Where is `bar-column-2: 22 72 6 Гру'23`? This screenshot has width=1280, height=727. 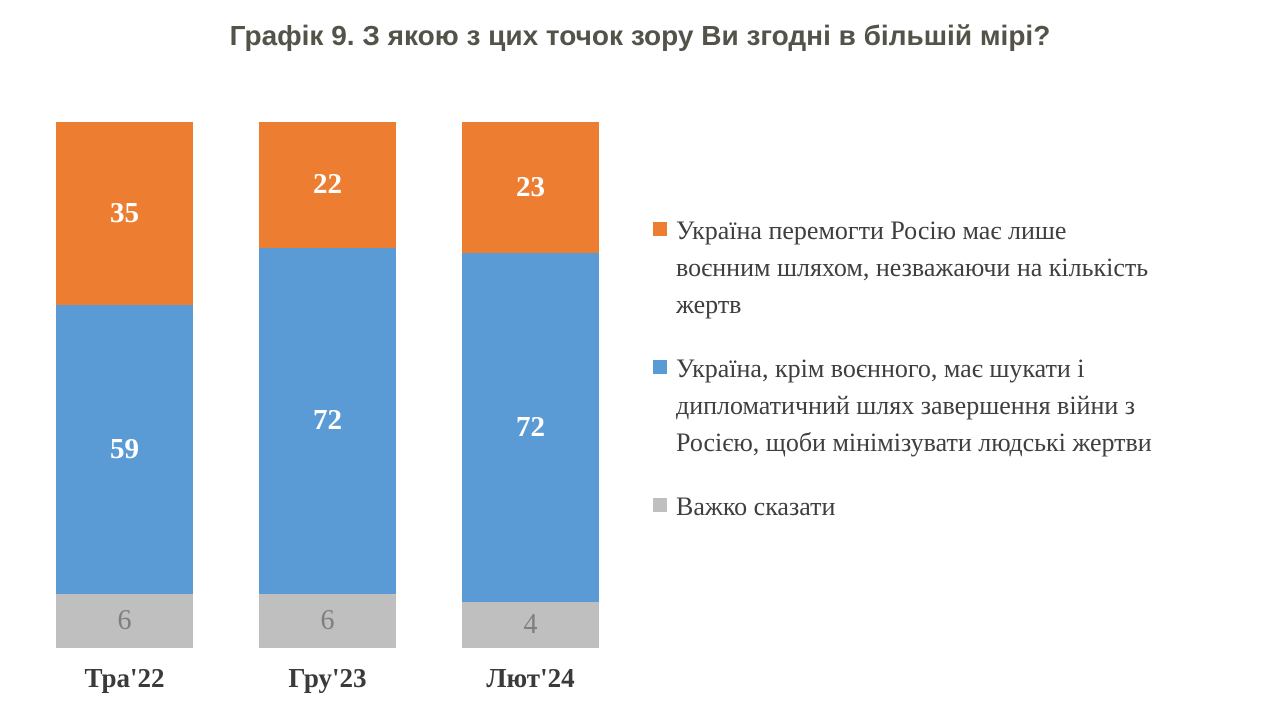 bar-column-2: 22 72 6 Гру'23 is located at coordinates (327, 408).